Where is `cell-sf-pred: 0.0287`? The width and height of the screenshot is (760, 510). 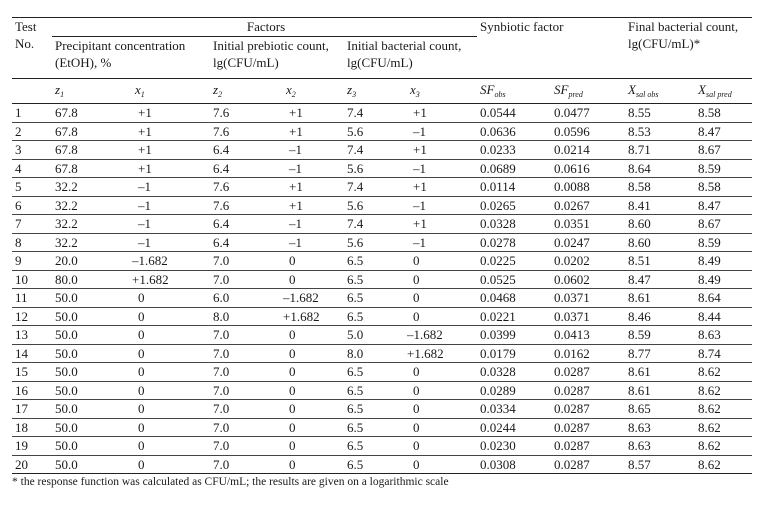 cell-sf-pred: 0.0287 is located at coordinates (588, 409).